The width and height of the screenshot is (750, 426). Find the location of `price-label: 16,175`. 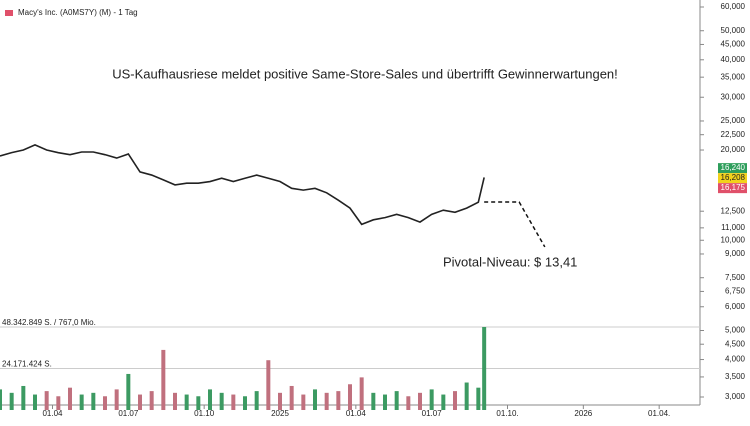

price-label: 16,175 is located at coordinates (733, 187).